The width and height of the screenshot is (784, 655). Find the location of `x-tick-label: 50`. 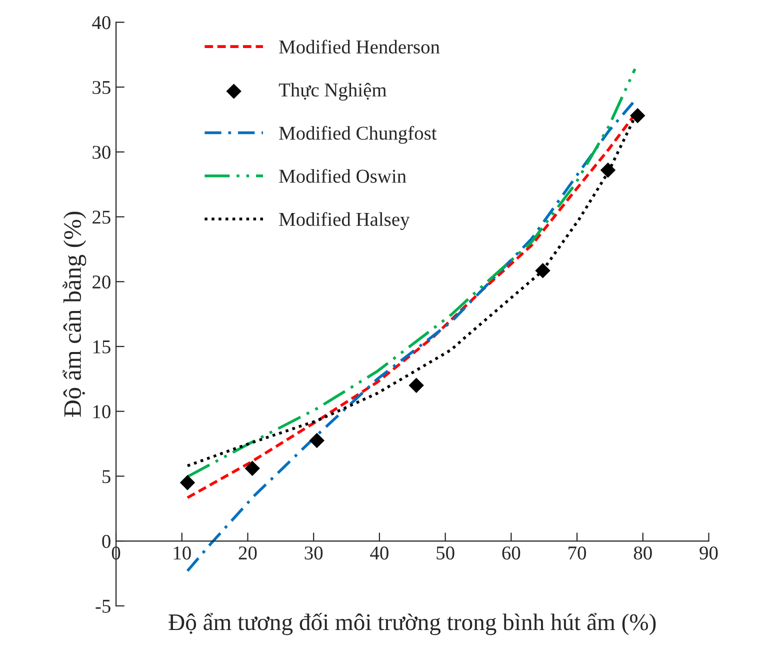

x-tick-label: 50 is located at coordinates (445, 553).